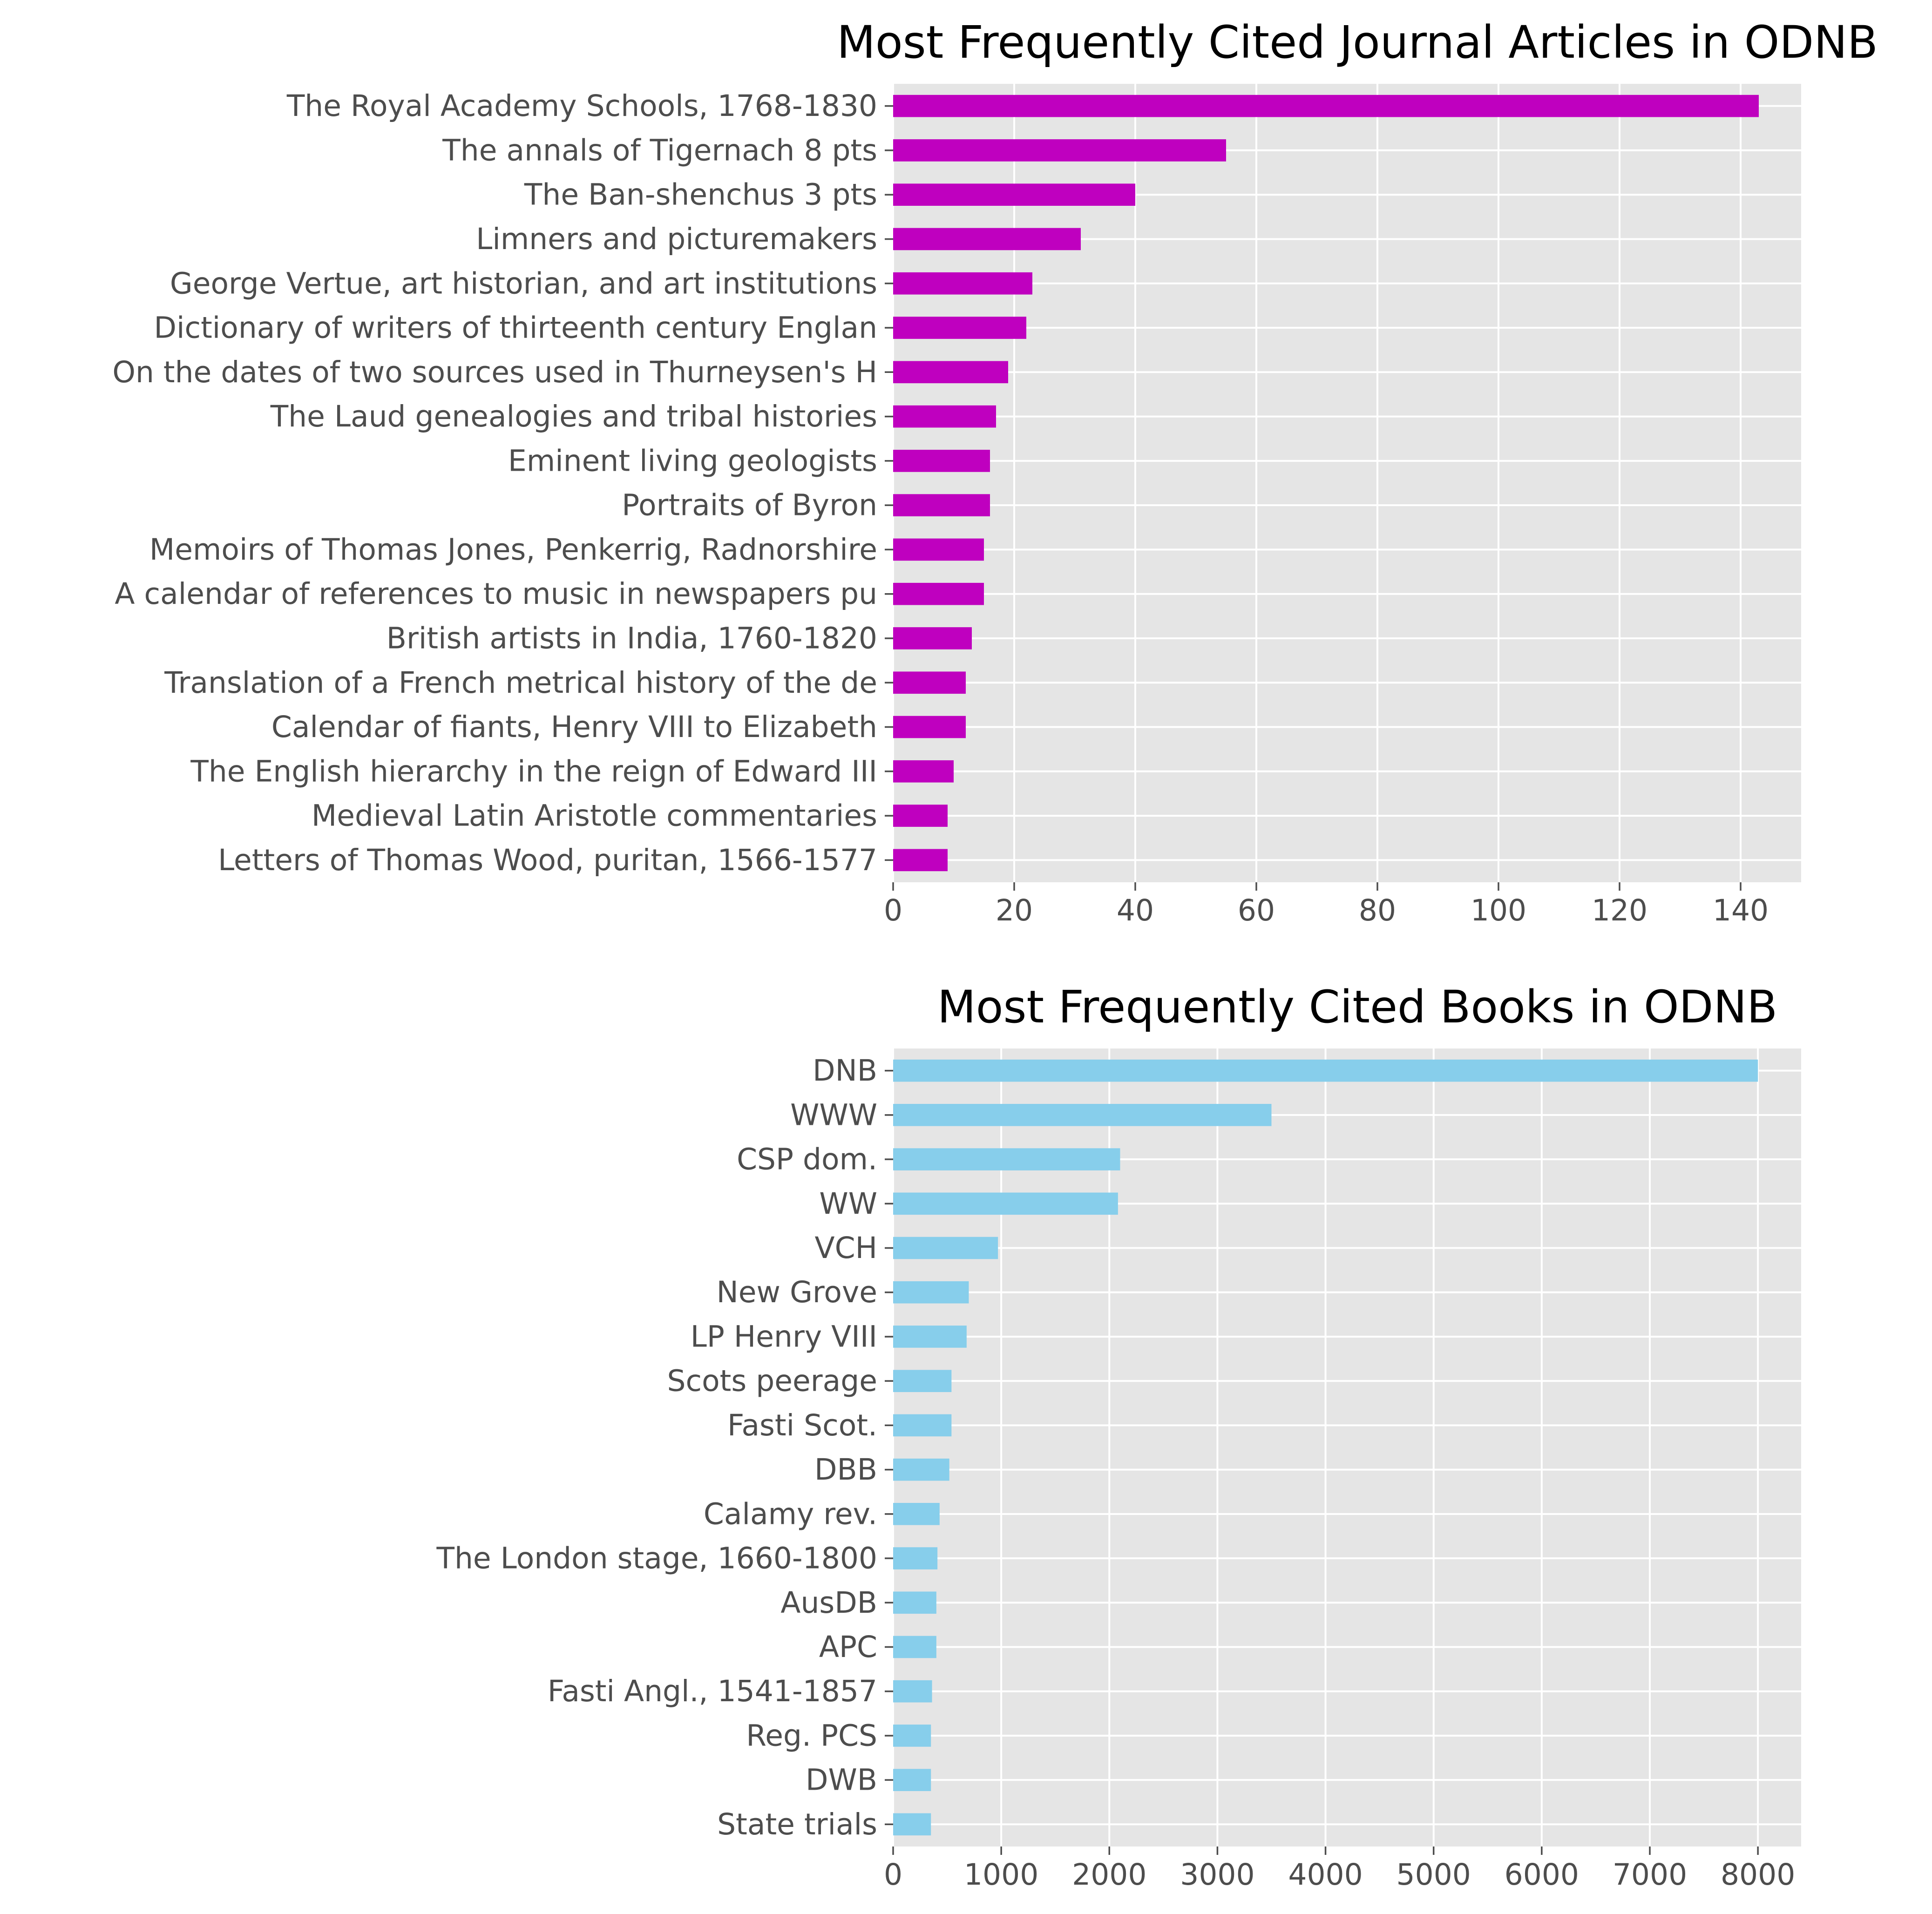 This screenshot has width=1932, height=1914. I want to click on x-tick-label: 40, so click(1135, 910).